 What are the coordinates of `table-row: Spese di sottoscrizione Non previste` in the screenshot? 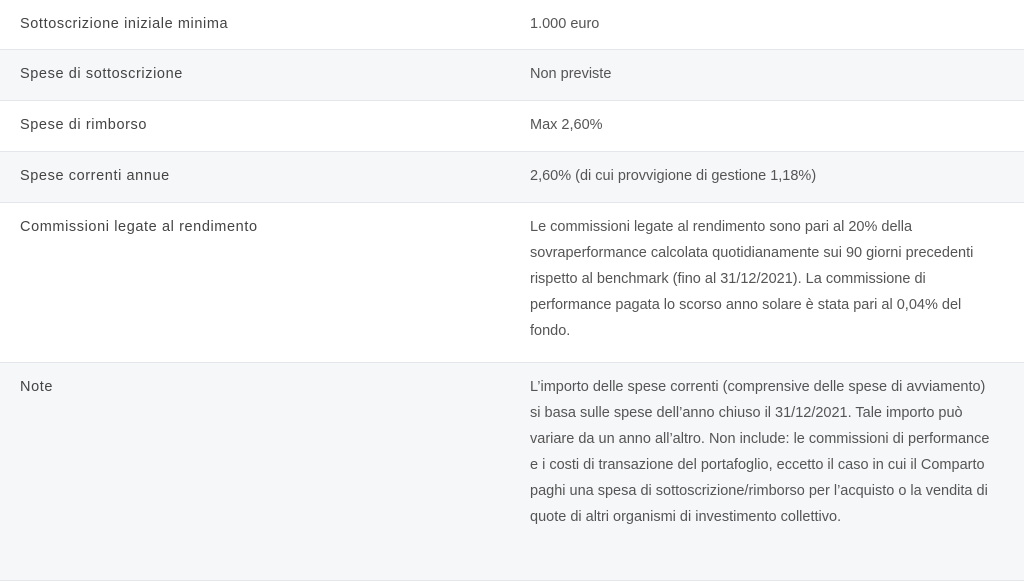 It's located at (512, 75).